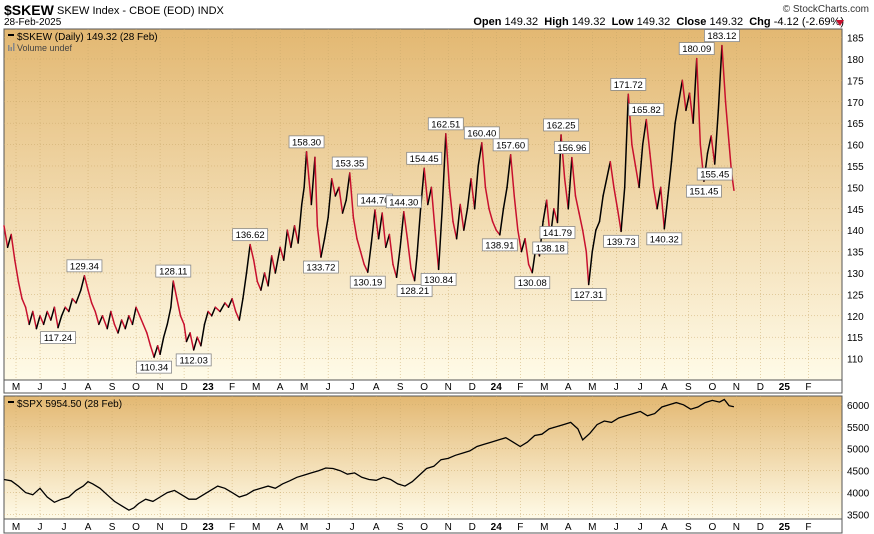 This screenshot has width=874, height=534. Describe the element at coordinates (438, 280) in the screenshot. I see `price-label: 130.84` at that location.